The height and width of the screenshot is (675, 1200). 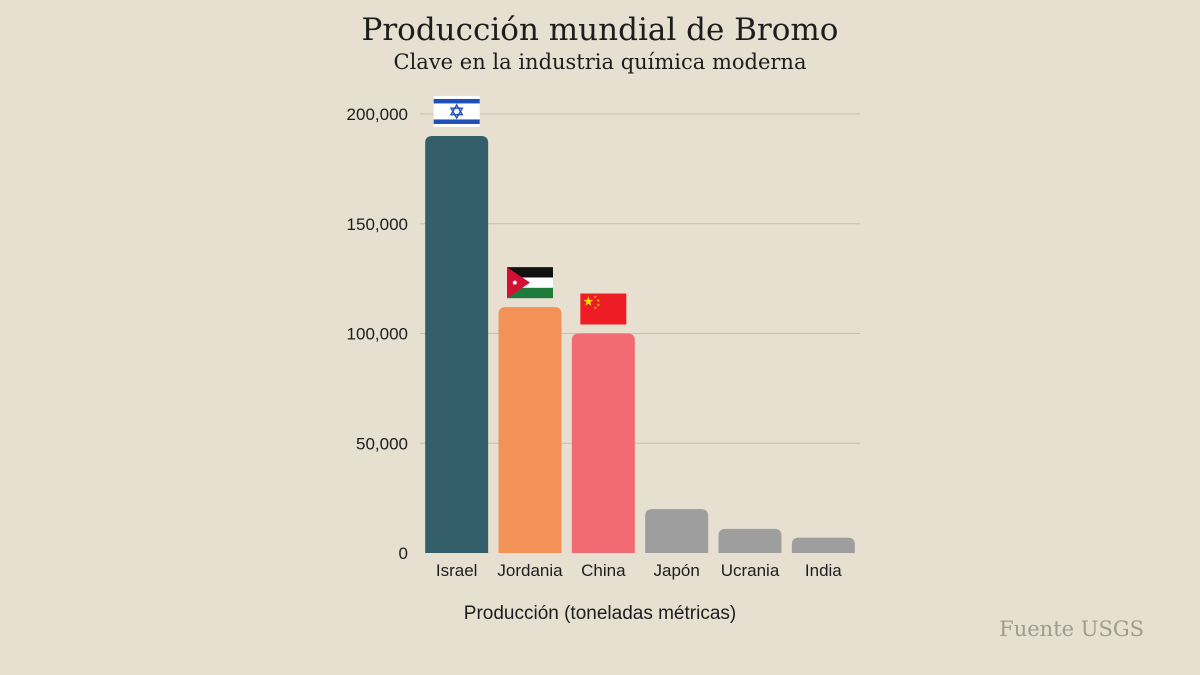 I want to click on x-category-label: India, so click(x=823, y=570).